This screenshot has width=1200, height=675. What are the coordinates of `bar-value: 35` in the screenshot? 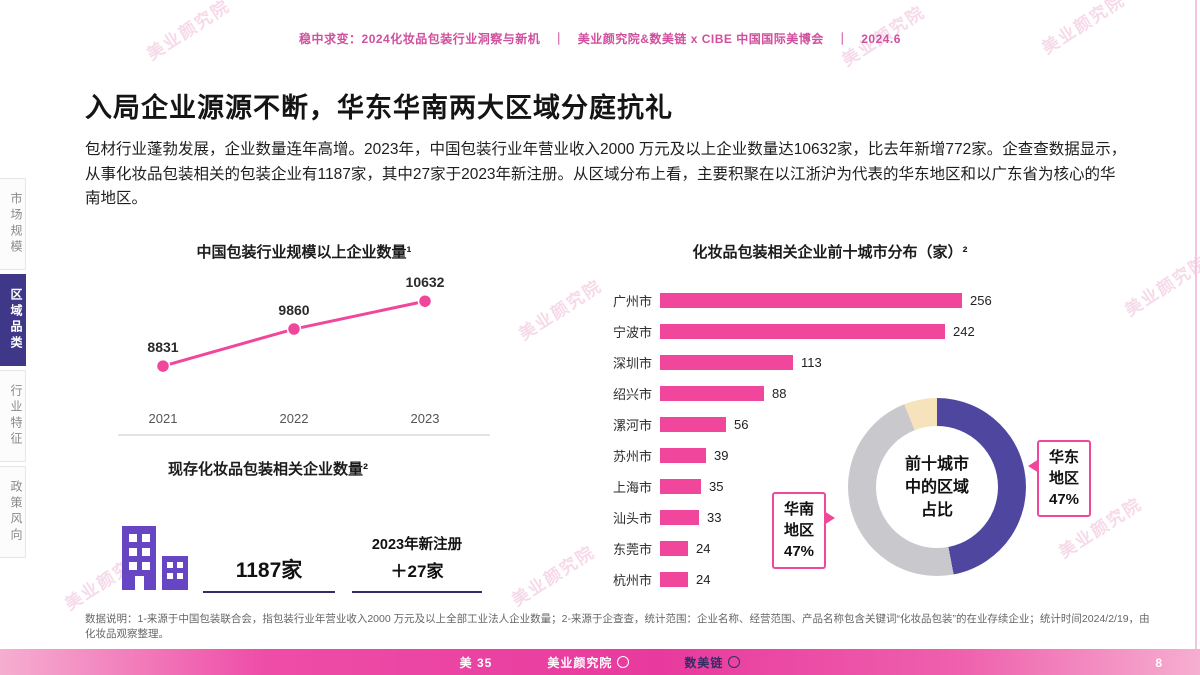 It's located at (716, 486).